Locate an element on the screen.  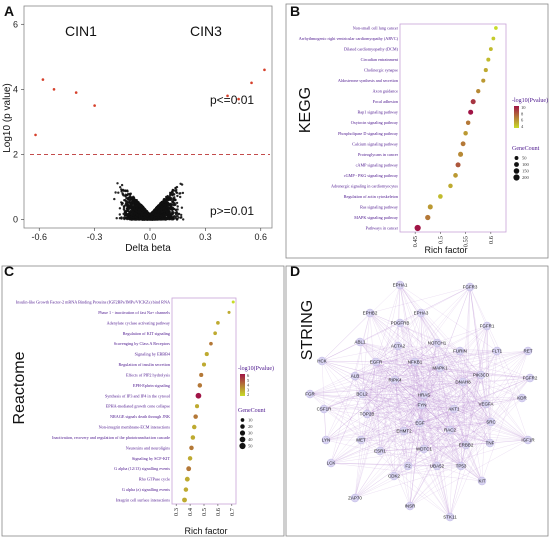
reactome-legend-size-title: GeneCount is located at coordinates (252, 411).